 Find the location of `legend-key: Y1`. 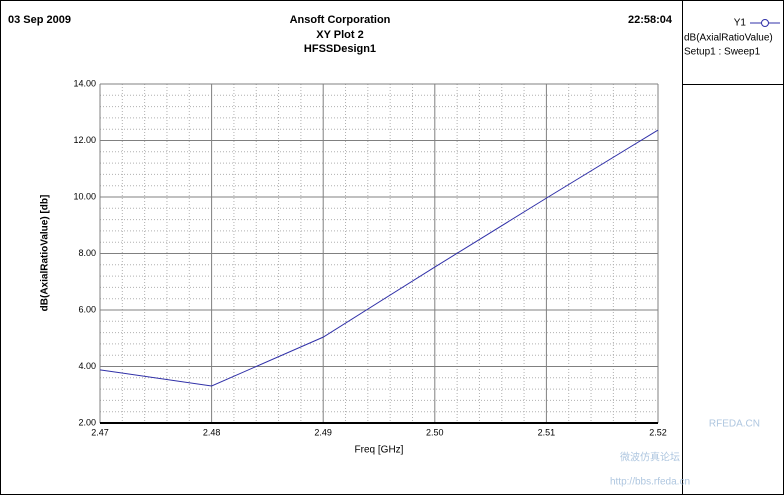

legend-key: Y1 is located at coordinates (740, 23).